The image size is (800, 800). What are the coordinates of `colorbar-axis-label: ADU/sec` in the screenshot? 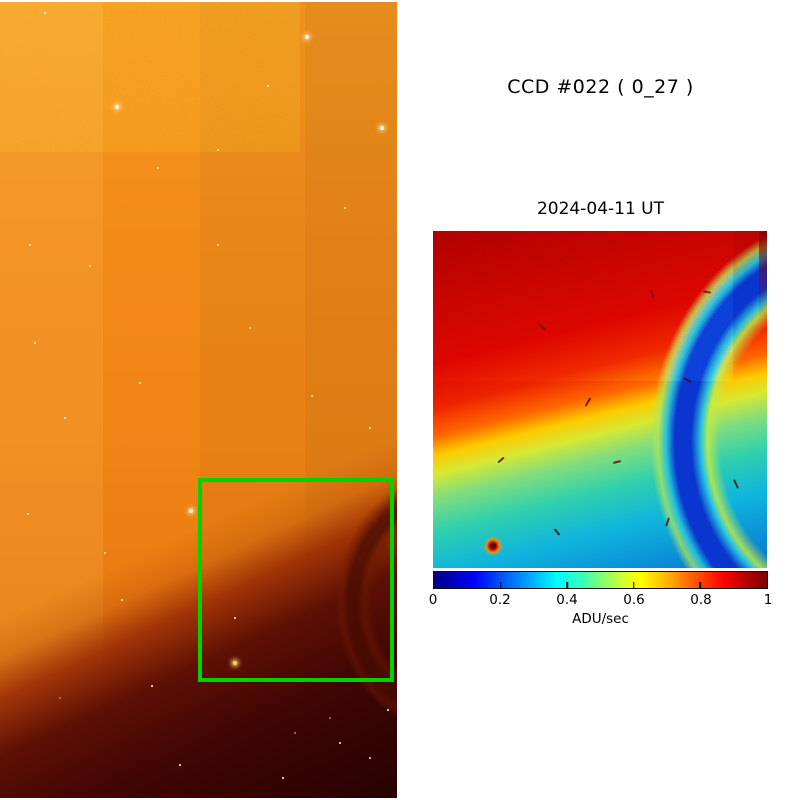 It's located at (600, 619).